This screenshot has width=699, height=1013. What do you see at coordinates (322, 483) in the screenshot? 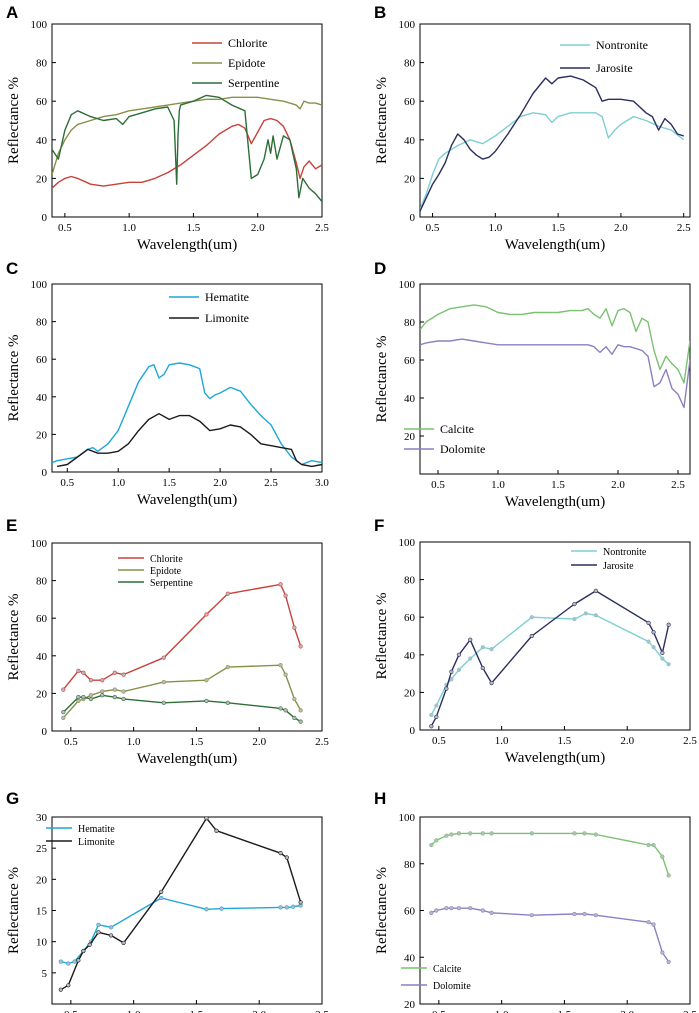
I see `x-tick-label: 3.0` at bounding box center [322, 483].